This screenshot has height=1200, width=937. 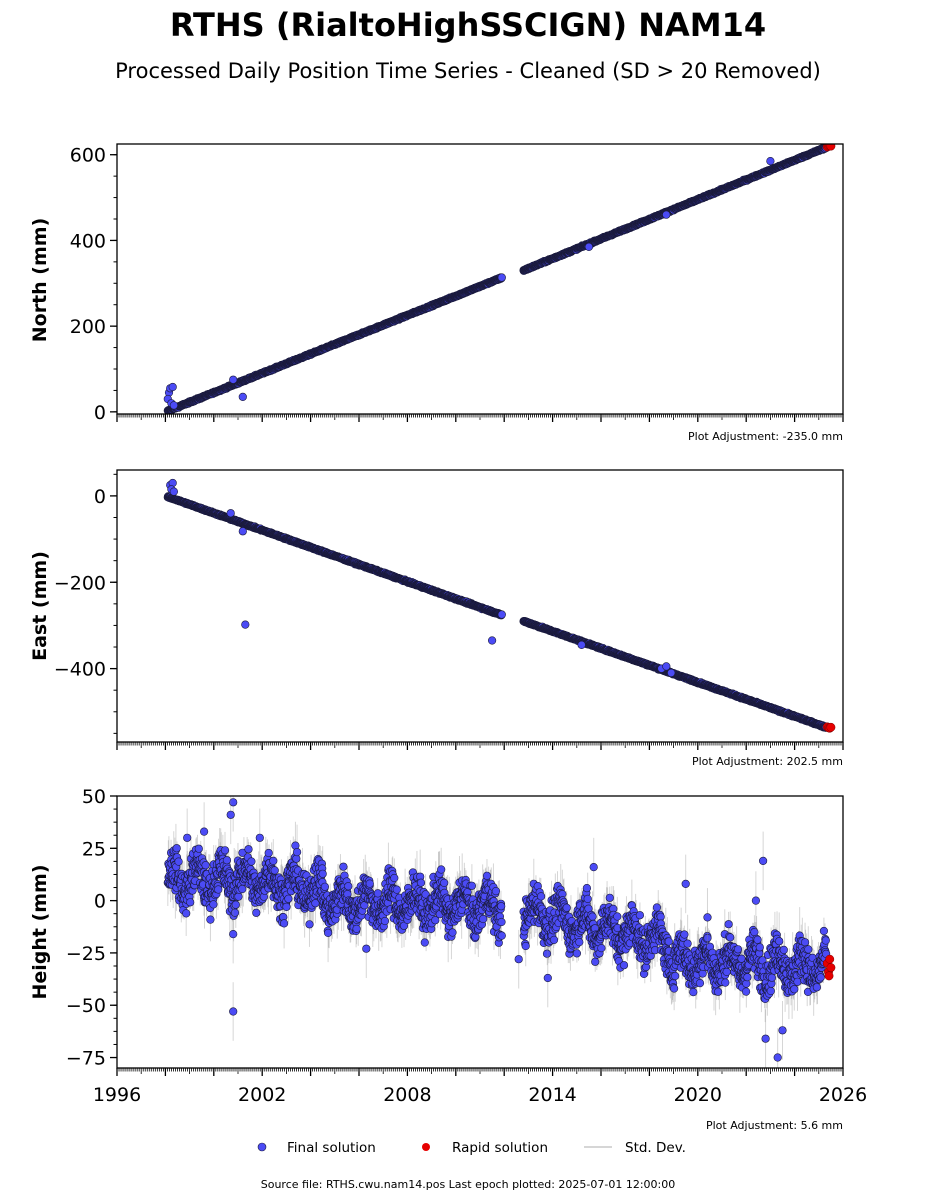 What do you see at coordinates (468, 25) in the screenshot?
I see `figure-title: RTHS (RialtoHighSSCIGN) NAM14` at bounding box center [468, 25].